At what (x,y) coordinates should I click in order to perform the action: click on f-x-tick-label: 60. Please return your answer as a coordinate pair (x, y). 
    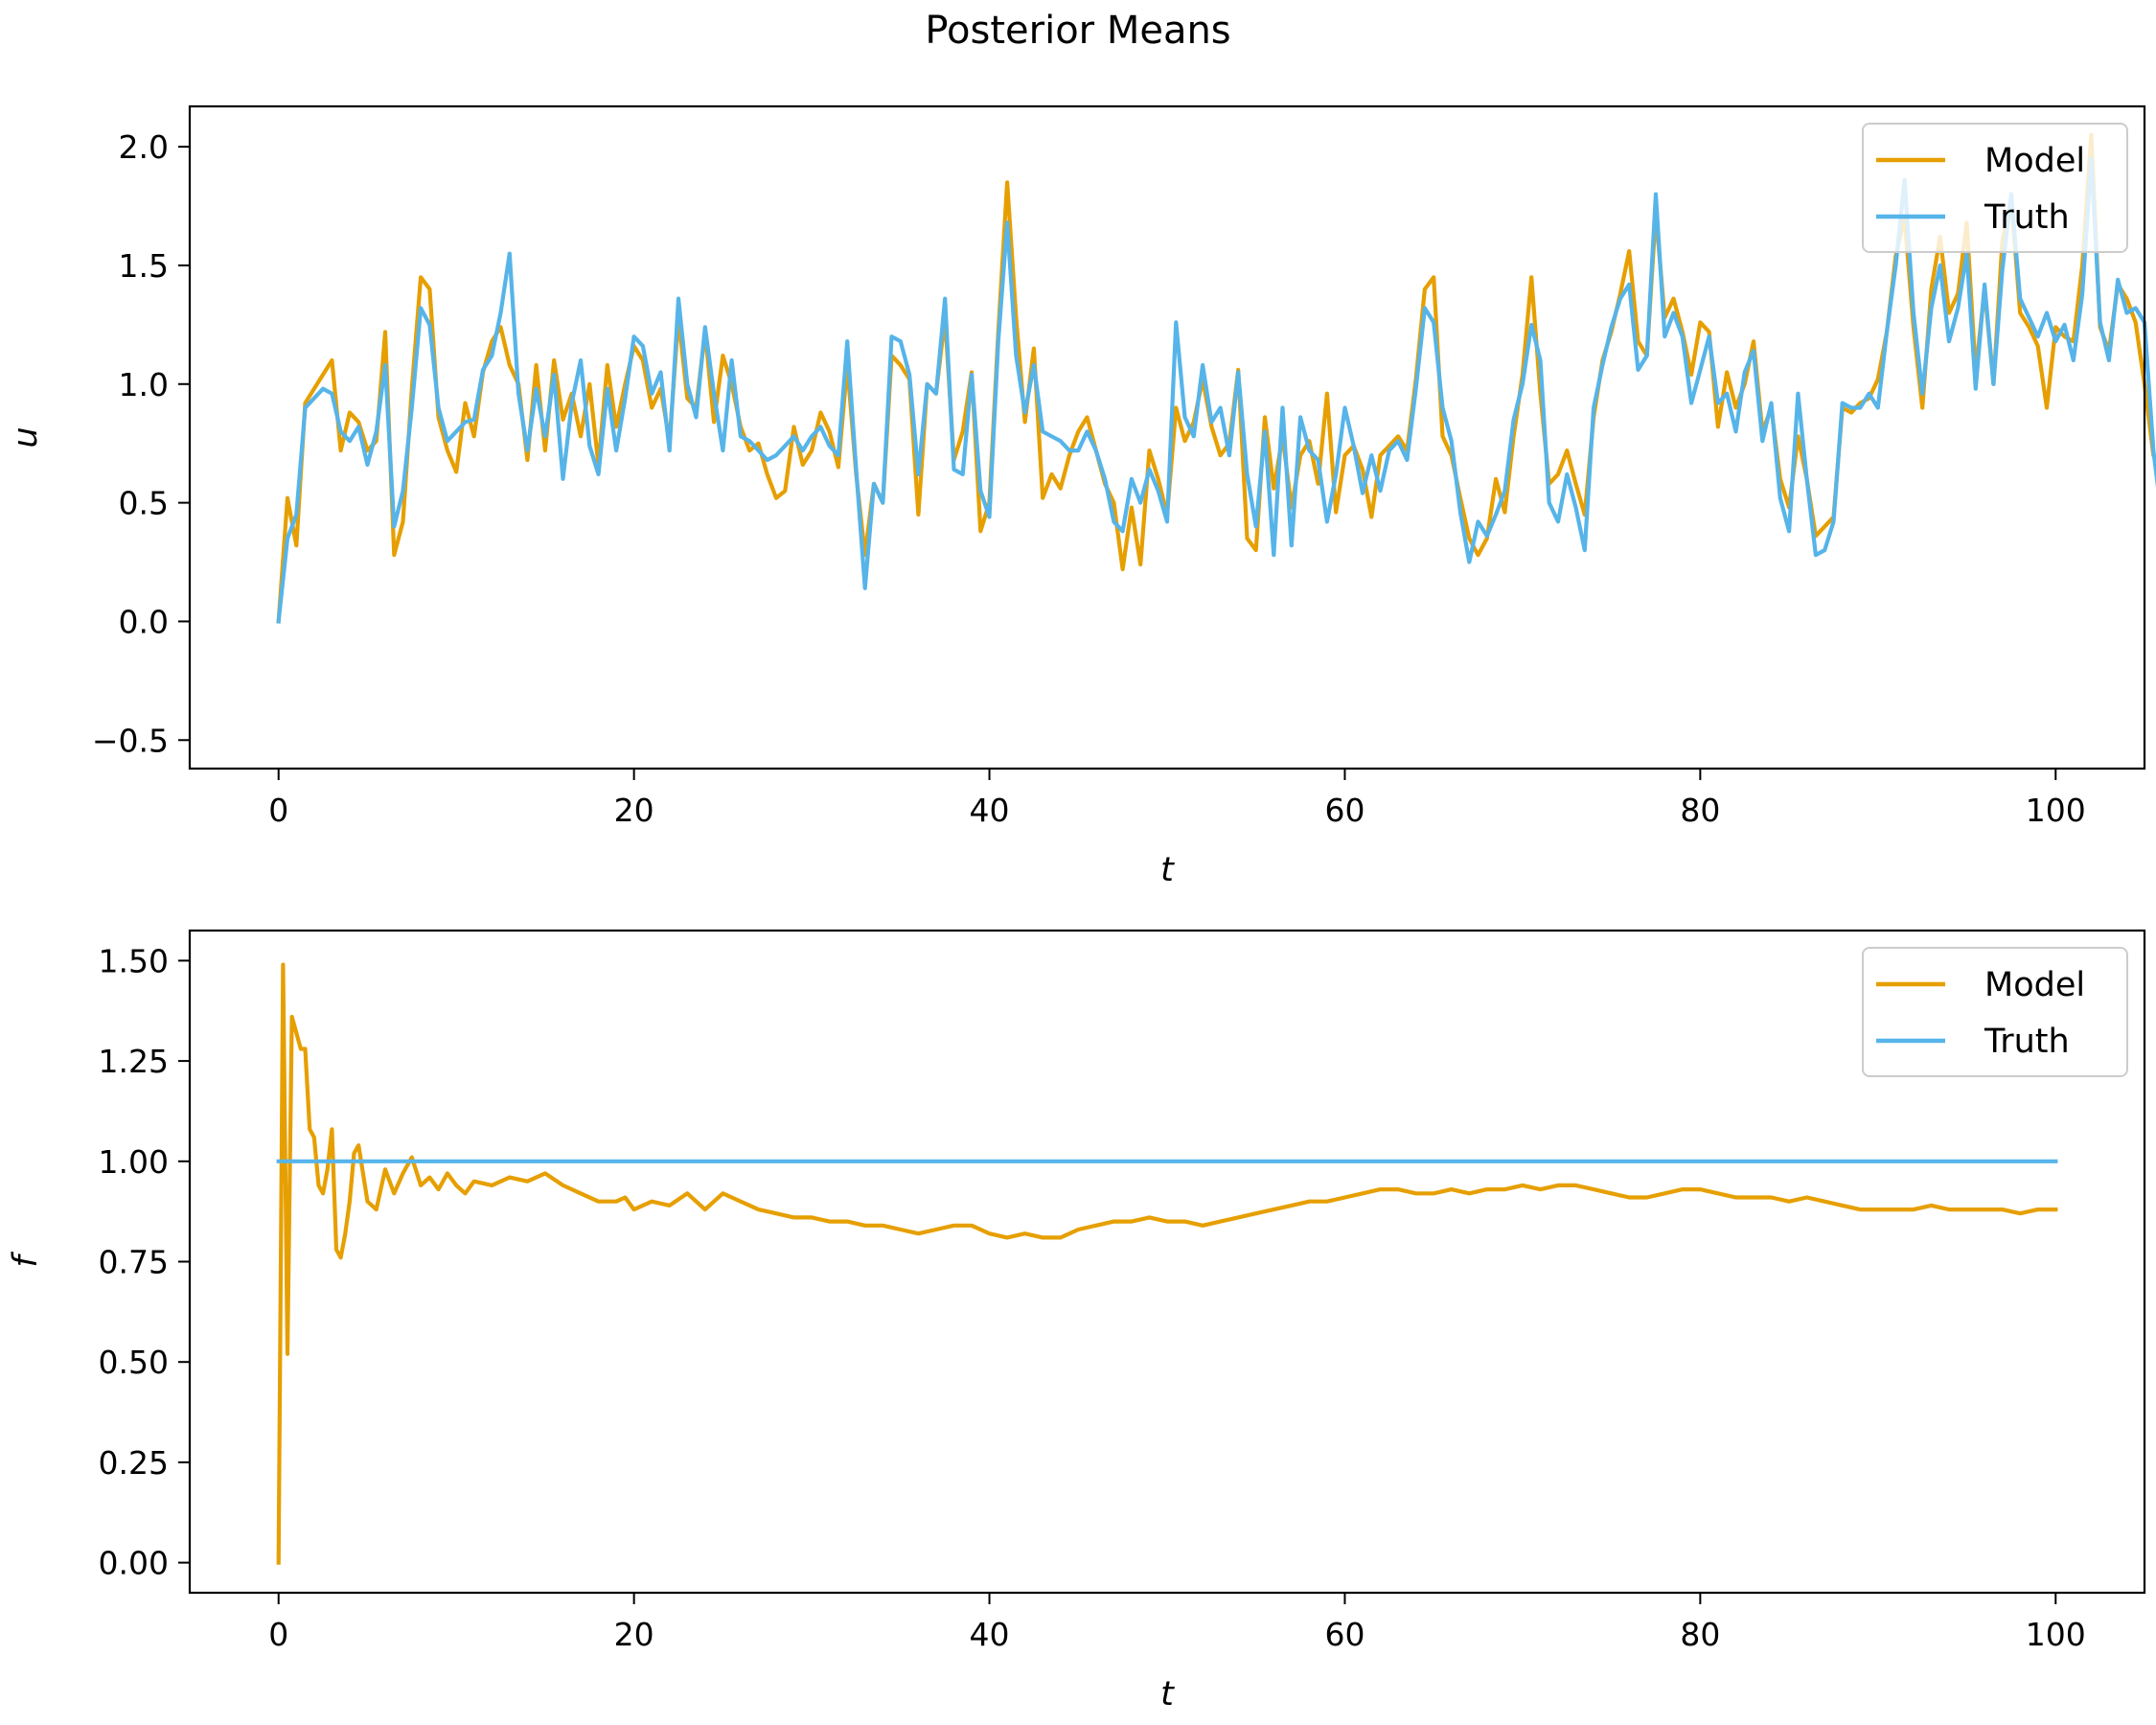
    Looking at the image, I should click on (1344, 1634).